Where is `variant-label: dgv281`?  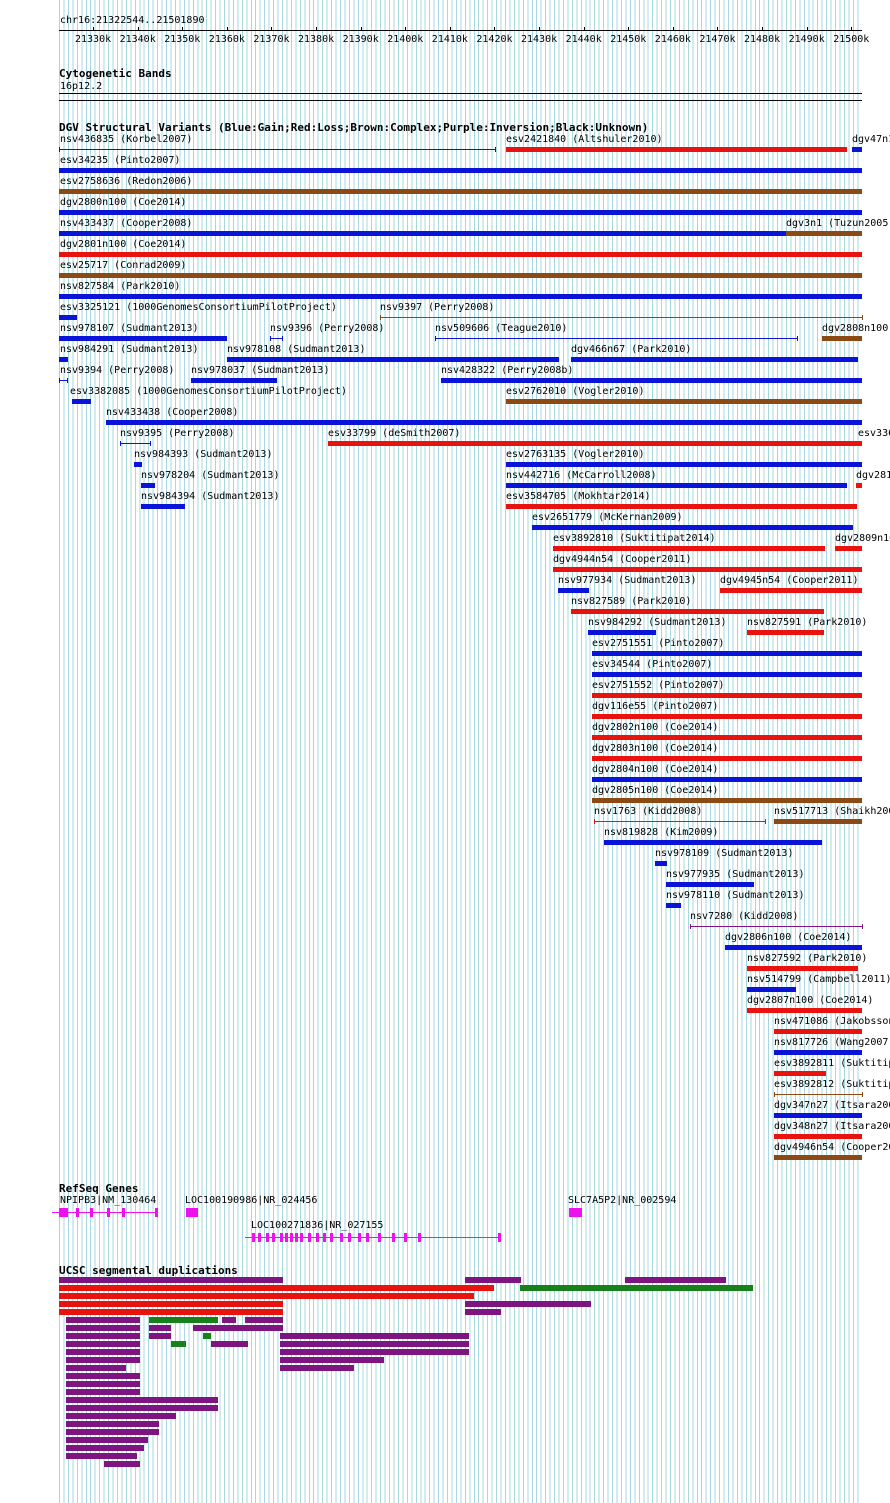 variant-label: dgv281 is located at coordinates (873, 475).